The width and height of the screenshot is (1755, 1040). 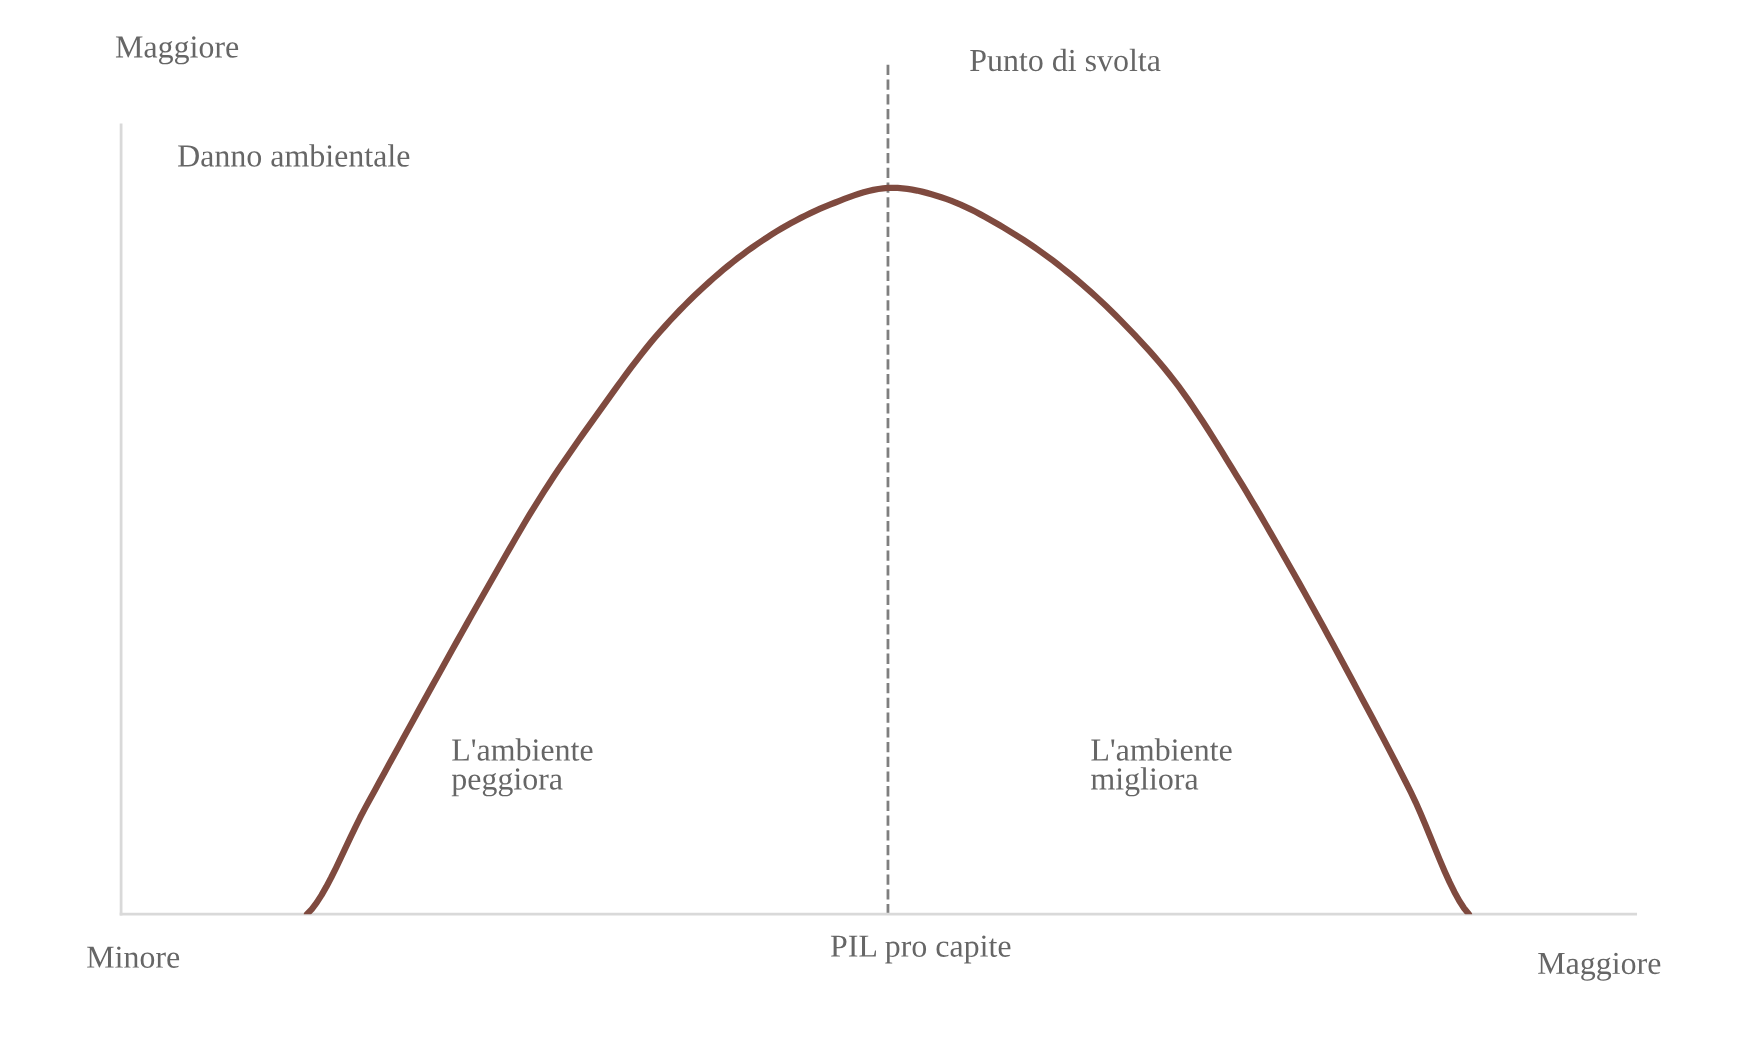 What do you see at coordinates (1161, 767) in the screenshot?
I see `annotation: L'ambiente migliora` at bounding box center [1161, 767].